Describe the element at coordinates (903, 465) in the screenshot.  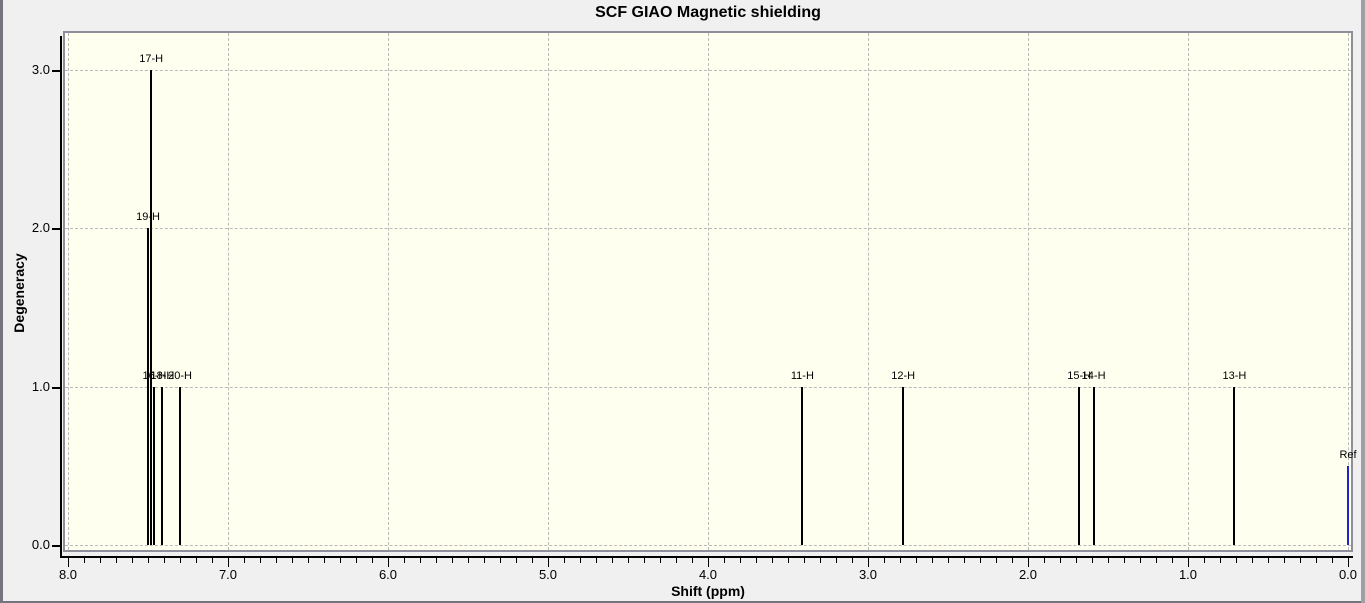
I see `peak-line-12-H` at that location.